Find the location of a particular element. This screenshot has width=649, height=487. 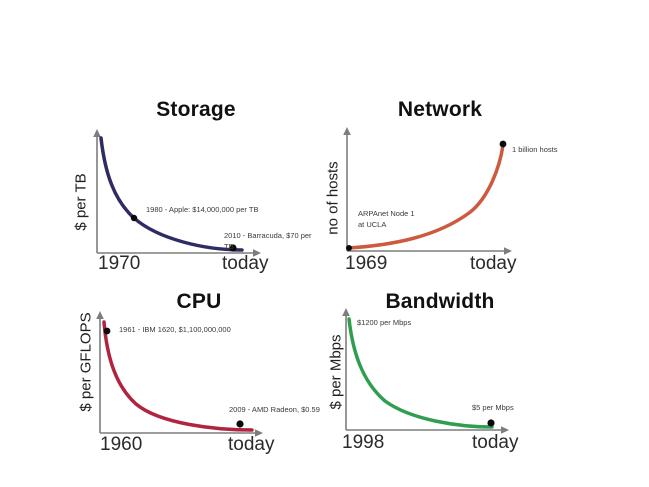

bandwidth-x-tick-end: today is located at coordinates (495, 442).